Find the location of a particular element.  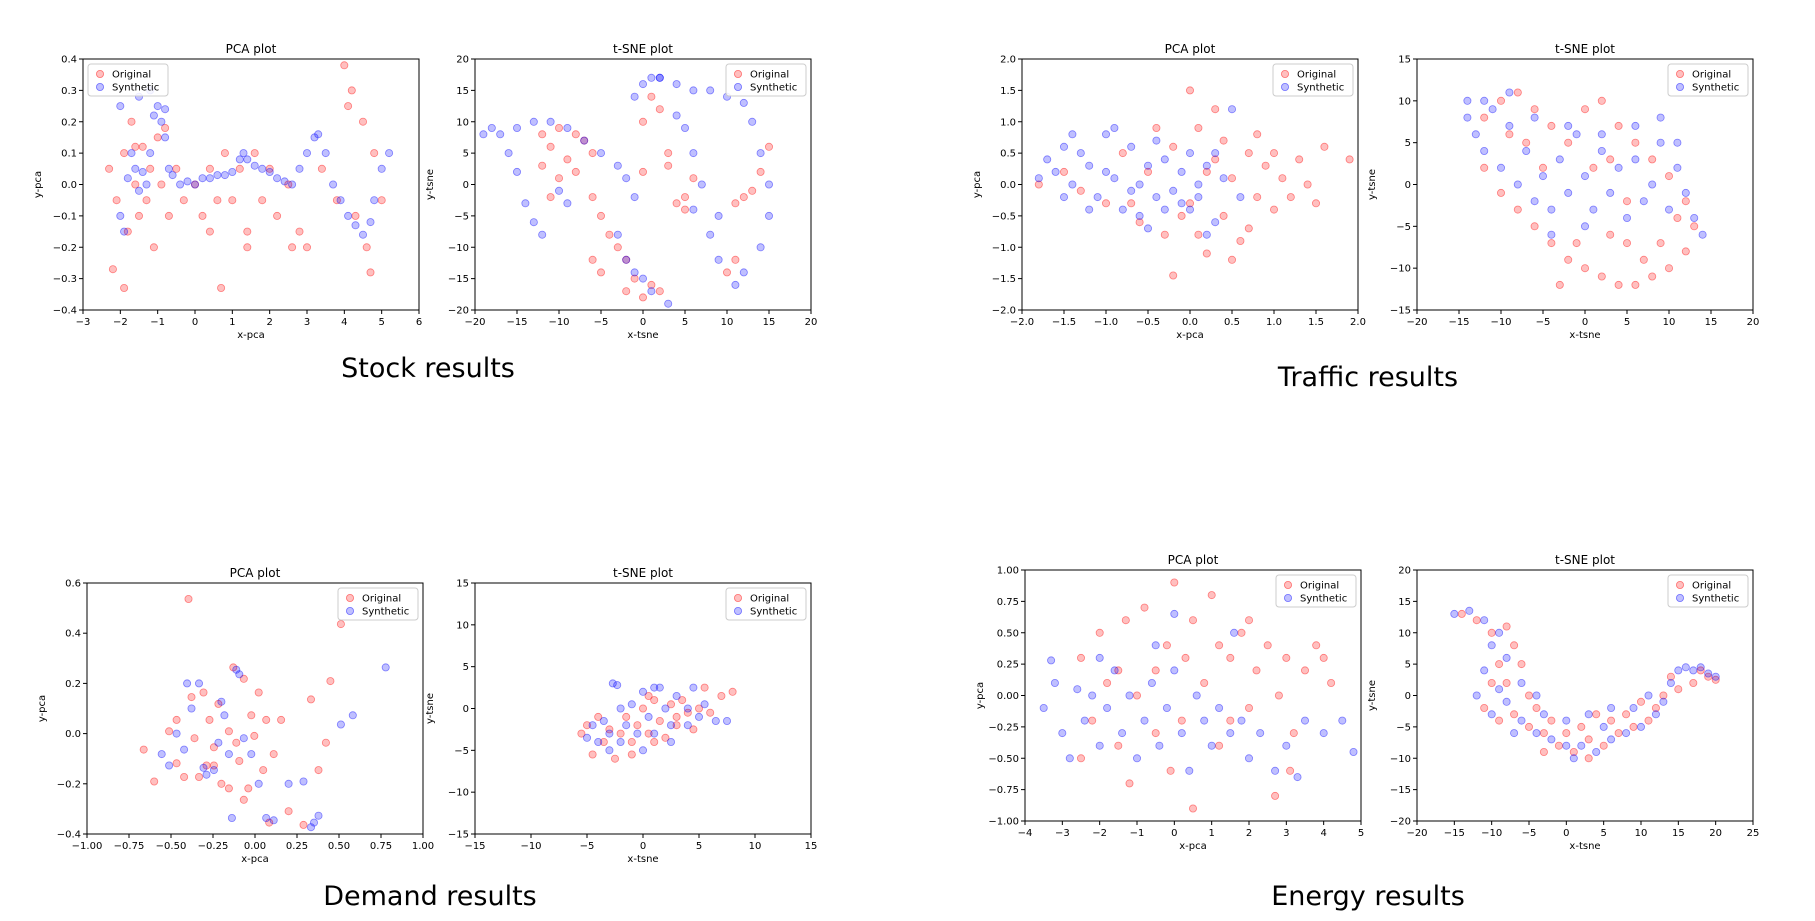

y-axis-label: y-pca is located at coordinates (42, 708).